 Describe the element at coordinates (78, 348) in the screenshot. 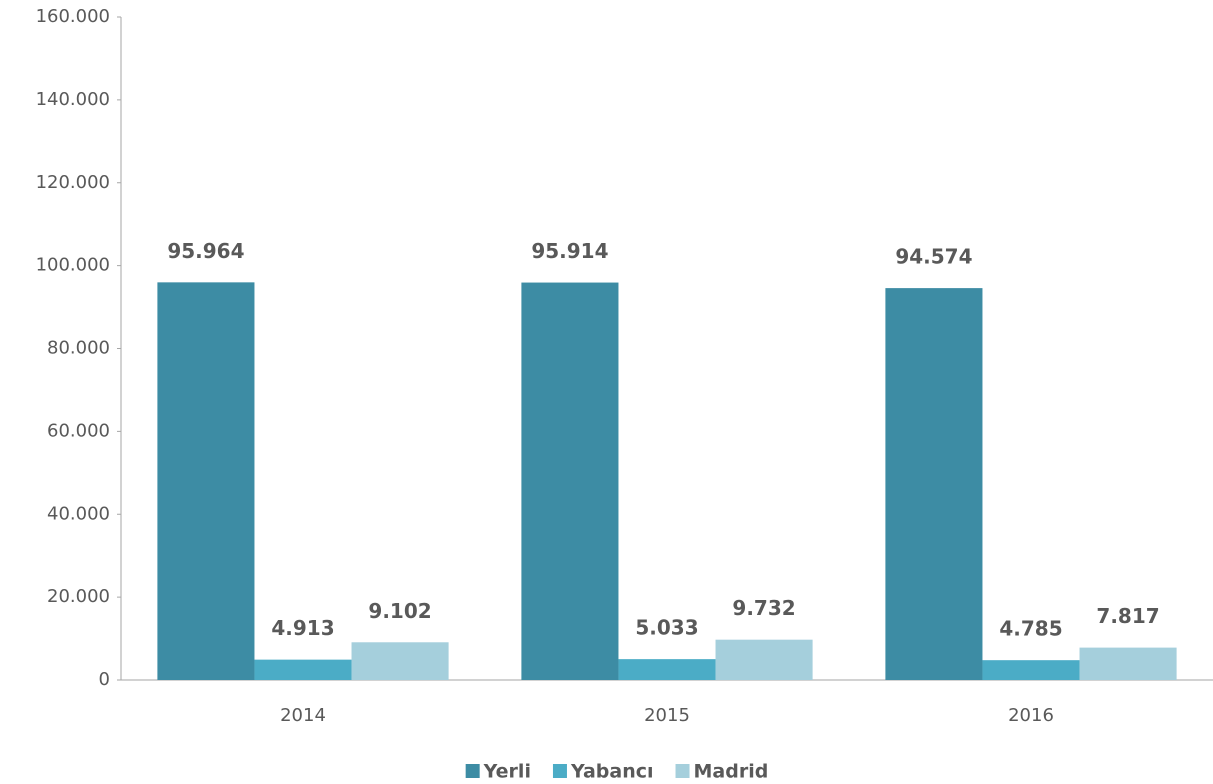

I see `y-tick-label: 80.000` at that location.